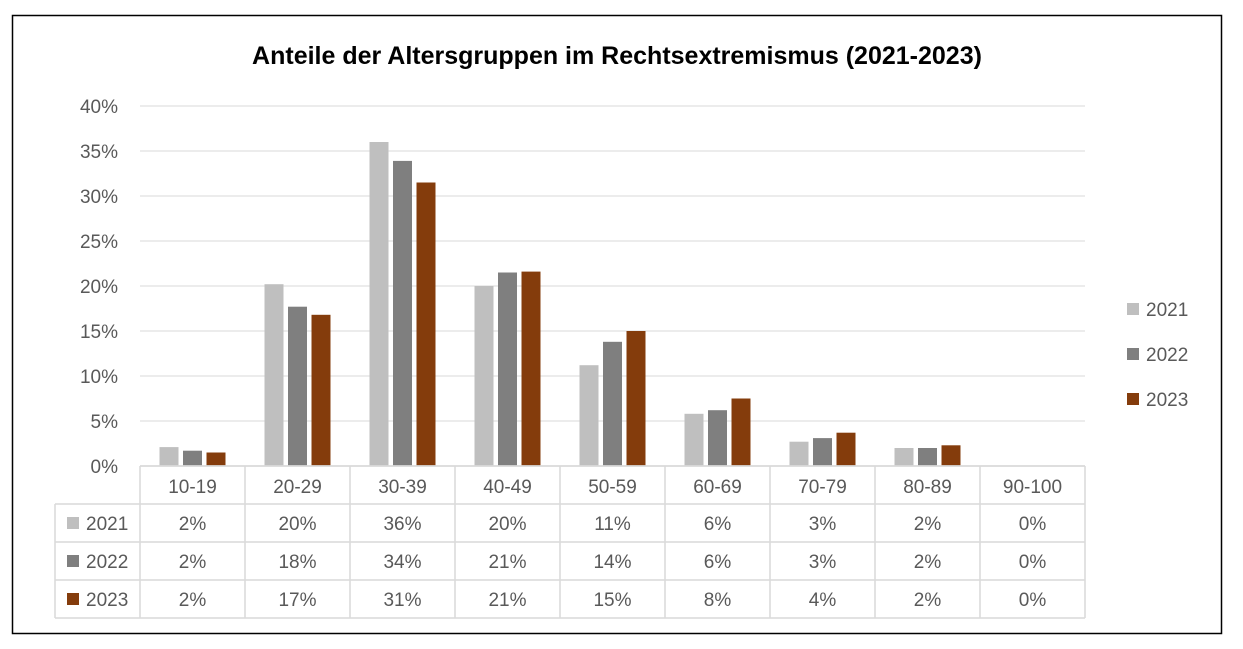 Image resolution: width=1243 pixels, height=649 pixels. Describe the element at coordinates (402, 562) in the screenshot. I see `table-cell: 34%` at that location.